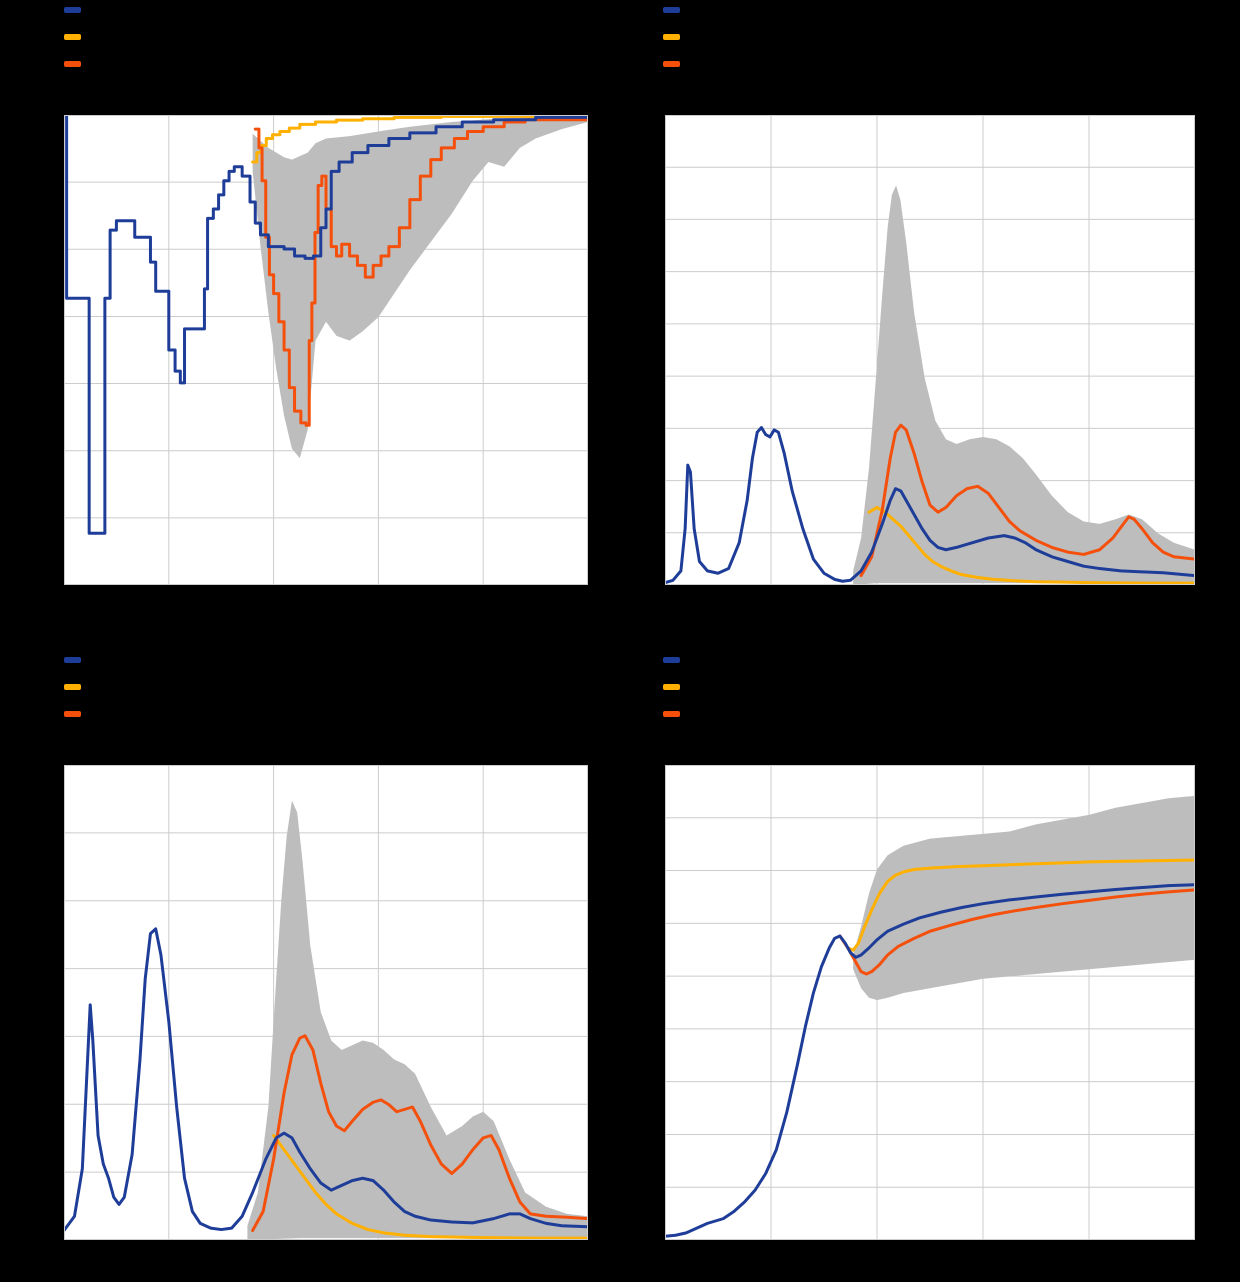 The image size is (1240, 1282). I want to click on legend-bottom-right, so click(671, 687).